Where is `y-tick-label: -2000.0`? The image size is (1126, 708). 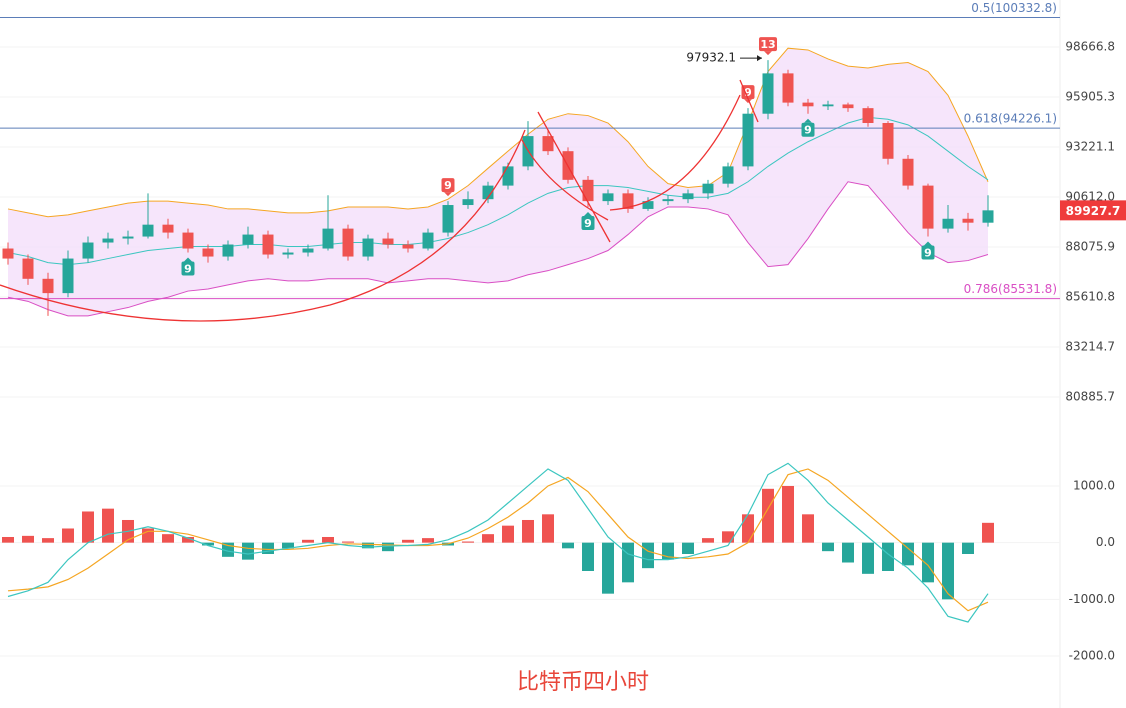
y-tick-label: -2000.0 is located at coordinates (1092, 656).